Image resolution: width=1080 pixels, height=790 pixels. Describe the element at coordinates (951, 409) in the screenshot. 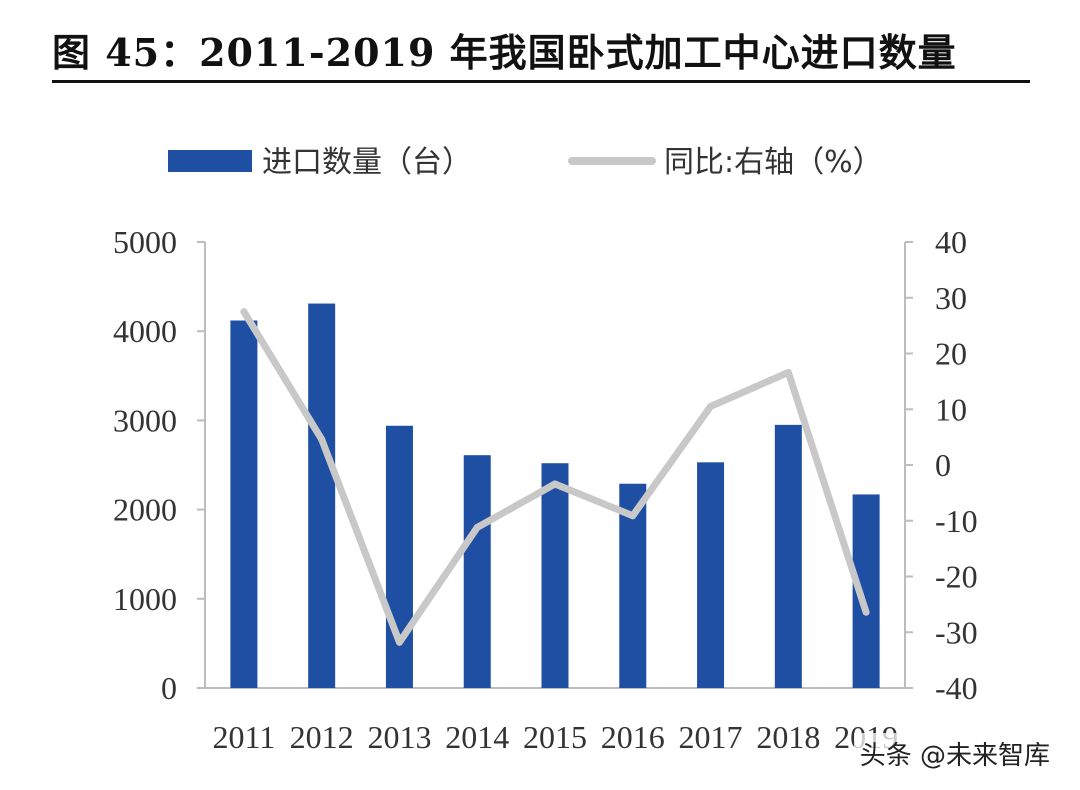

I see `right-tick-label: 10` at that location.